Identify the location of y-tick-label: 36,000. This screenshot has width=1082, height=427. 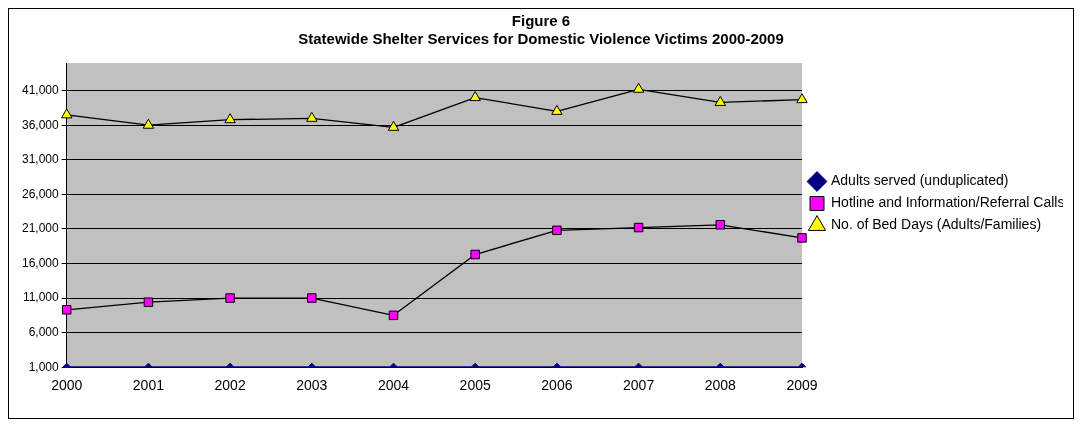
(41, 124).